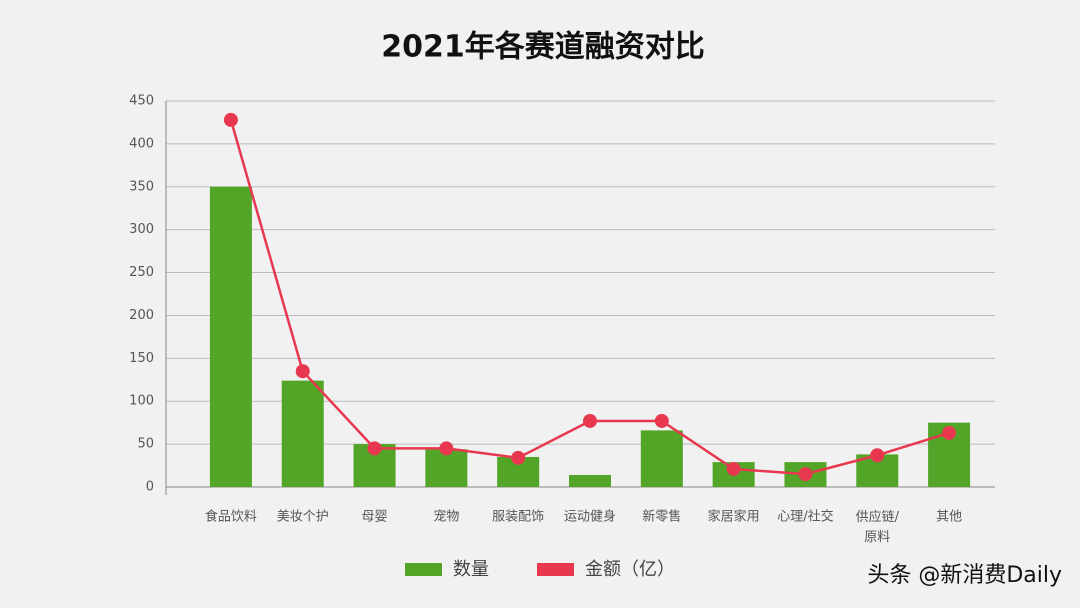 This screenshot has height=608, width=1080. Describe the element at coordinates (231, 517) in the screenshot. I see `x-tick-label: 食品饮料` at that location.